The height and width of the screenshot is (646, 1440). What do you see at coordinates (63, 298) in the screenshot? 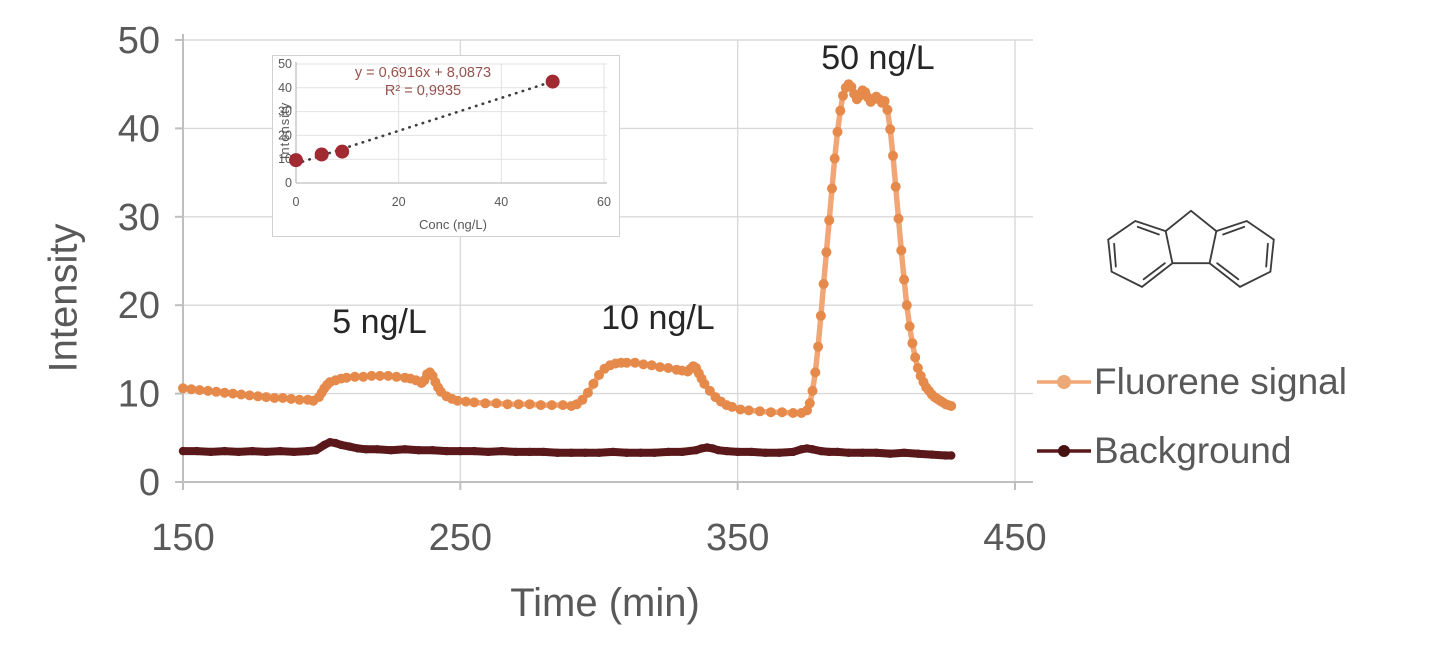
I see `y-axis-title: Intensity` at bounding box center [63, 298].